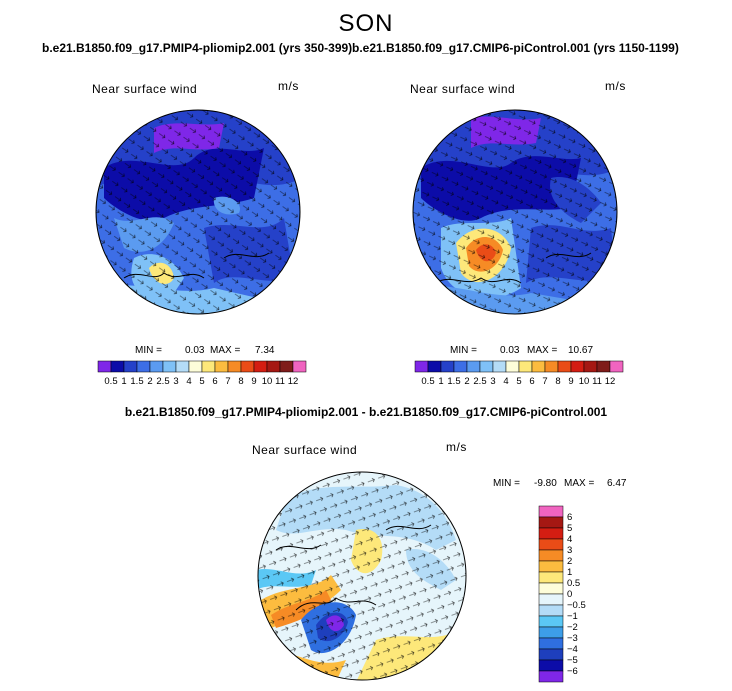  I want to click on left-max-label: MAX =, so click(225, 350).